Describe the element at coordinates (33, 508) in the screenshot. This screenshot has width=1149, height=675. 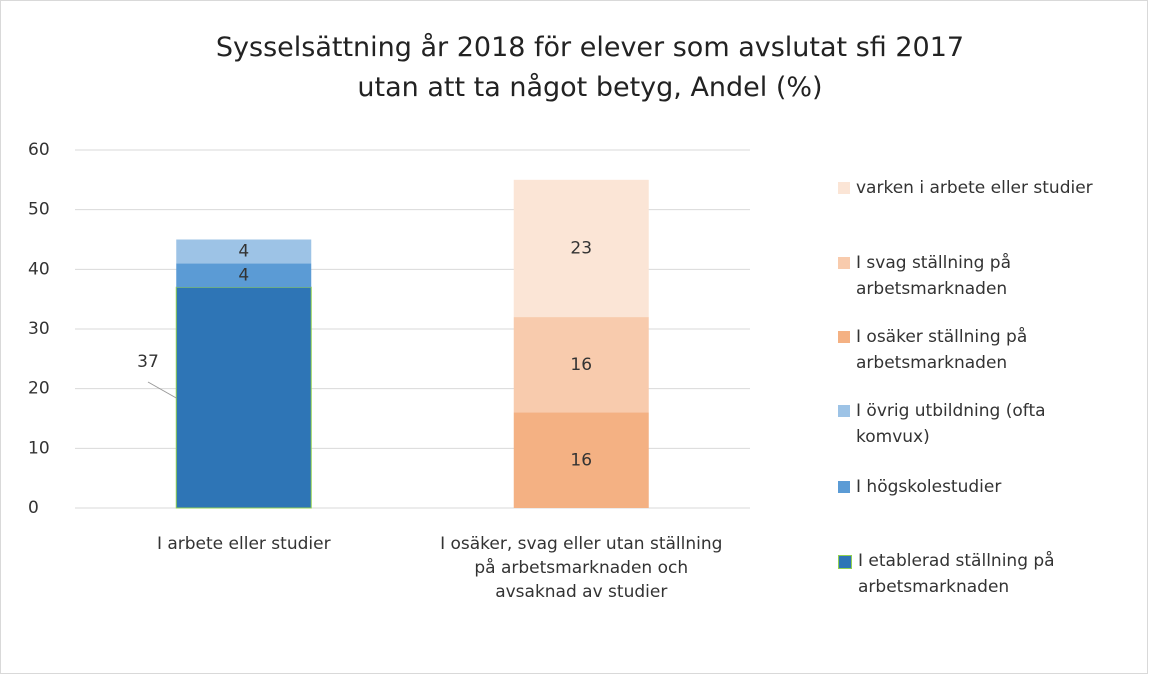
I see `y-tick-label: 0` at that location.